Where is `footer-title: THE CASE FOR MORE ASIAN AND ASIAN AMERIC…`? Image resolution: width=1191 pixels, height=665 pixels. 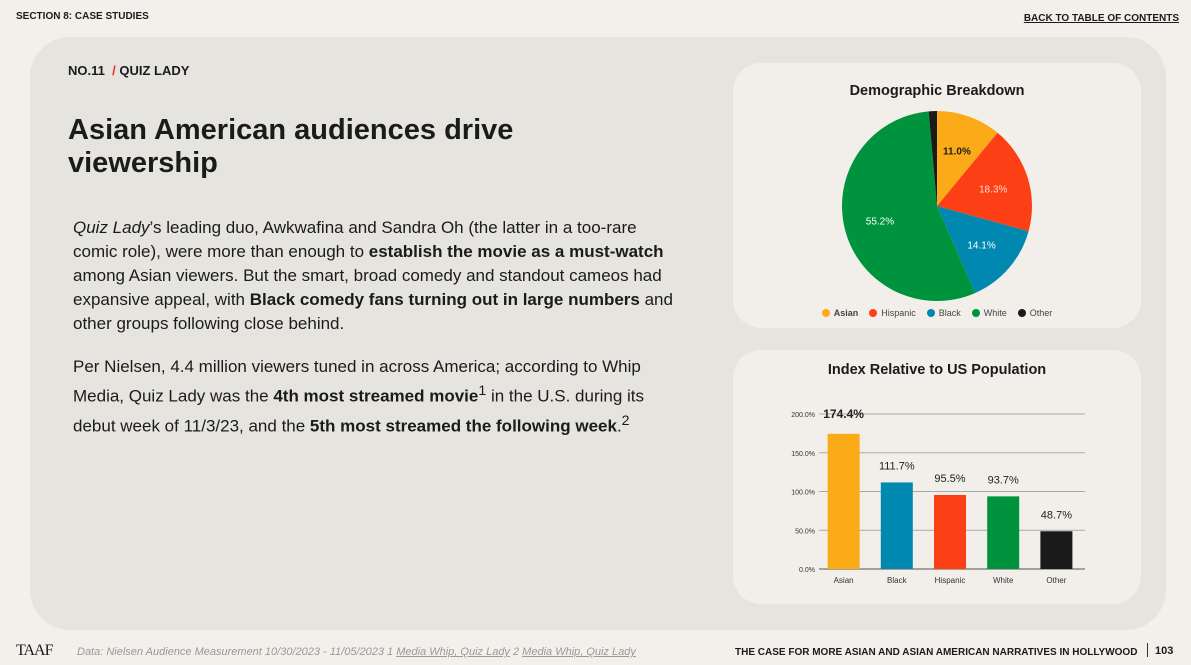 footer-title: THE CASE FOR MORE ASIAN AND ASIAN AMERIC… is located at coordinates (936, 652).